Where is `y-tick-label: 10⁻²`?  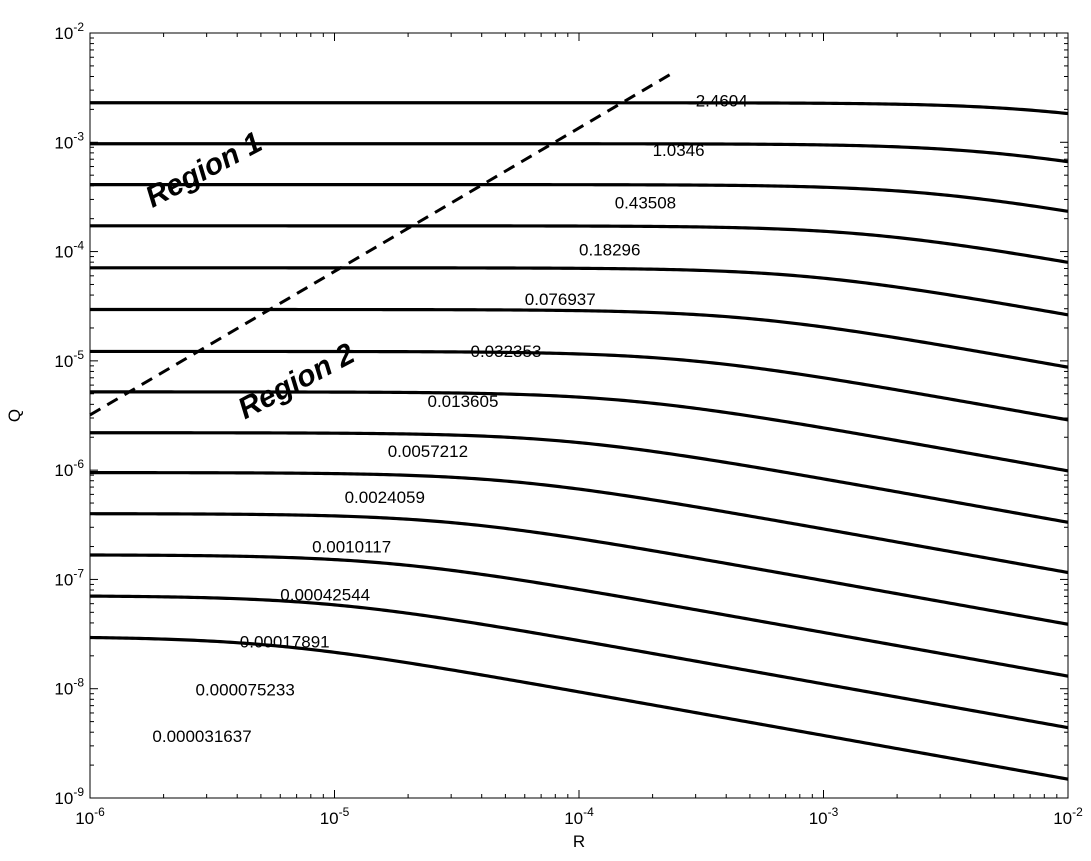 y-tick-label: 10⁻² is located at coordinates (69, 31).